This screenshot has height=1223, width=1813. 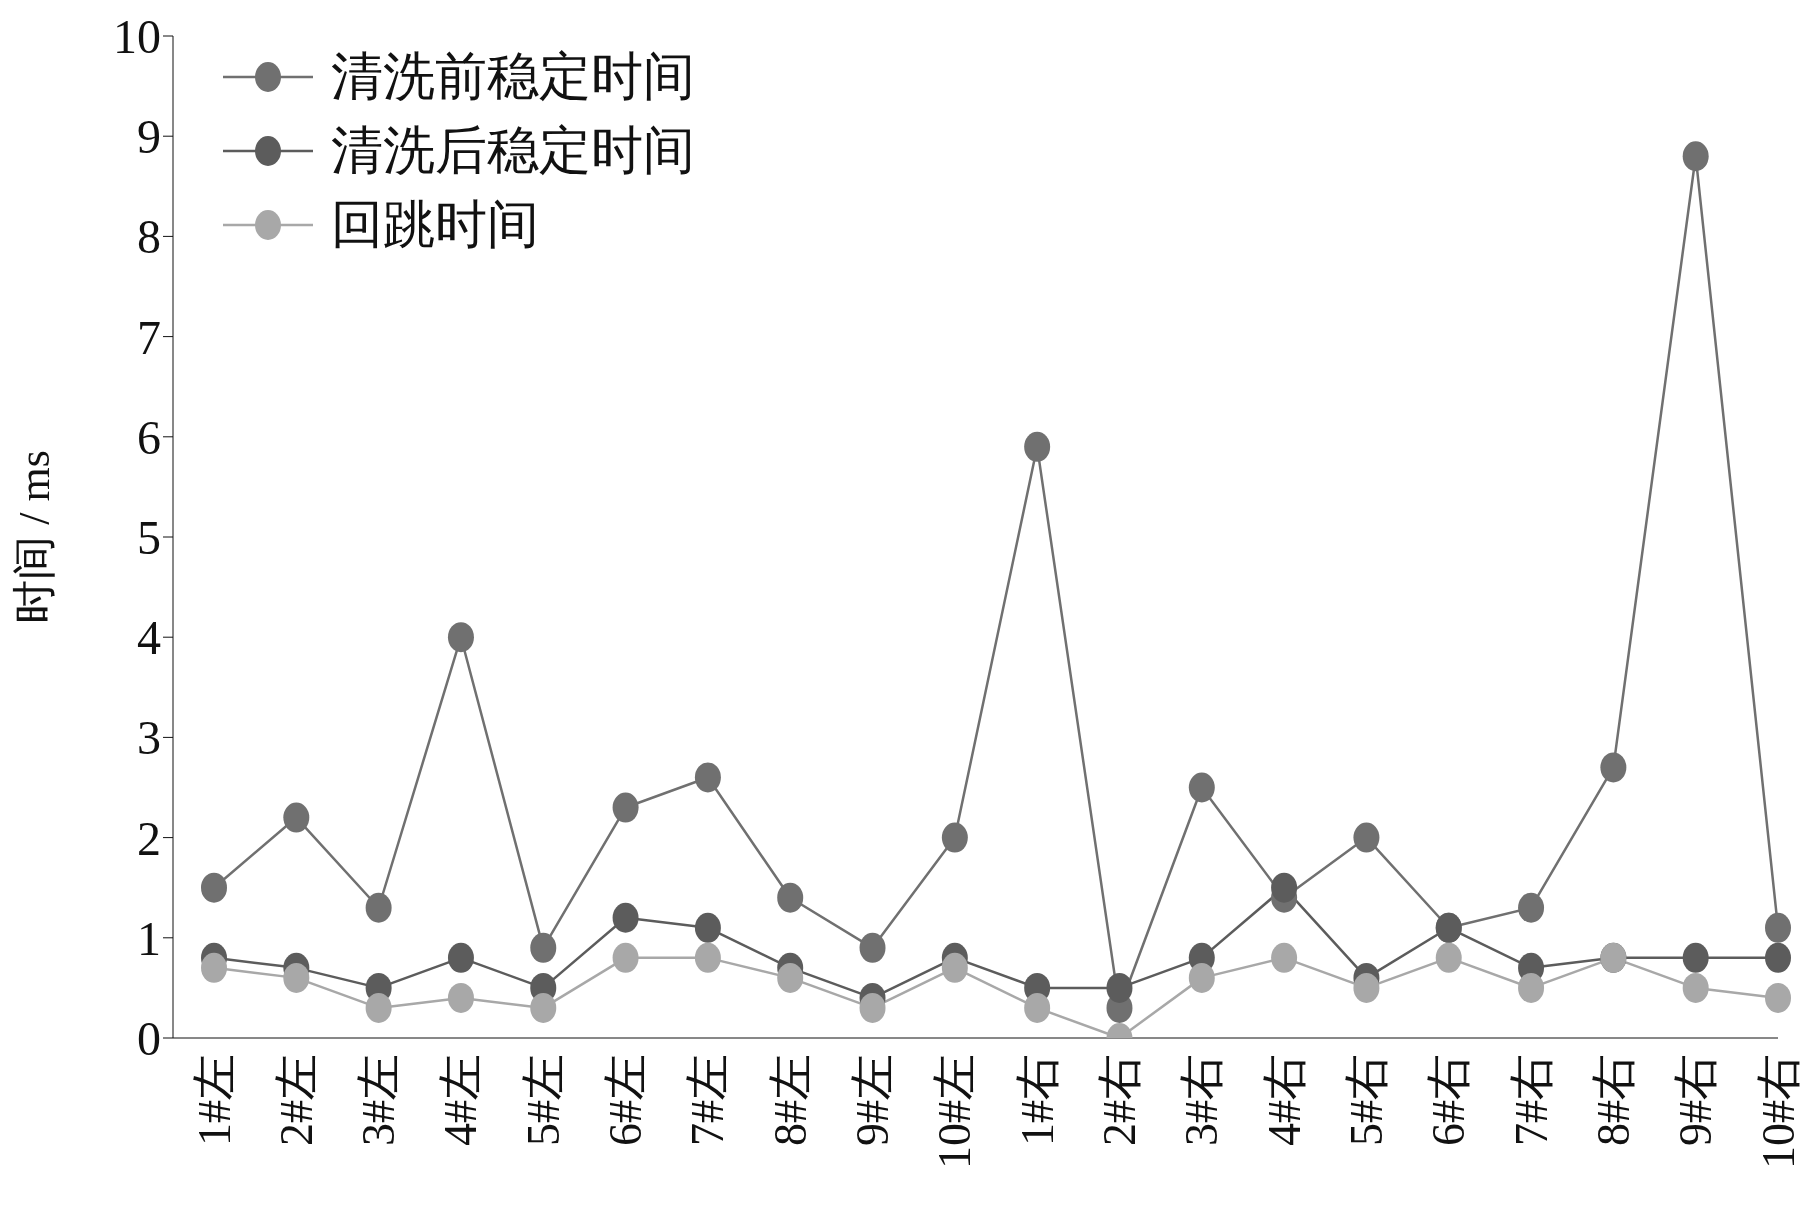 What do you see at coordinates (379, 1100) in the screenshot?
I see `x-tick-label: 3#左` at bounding box center [379, 1100].